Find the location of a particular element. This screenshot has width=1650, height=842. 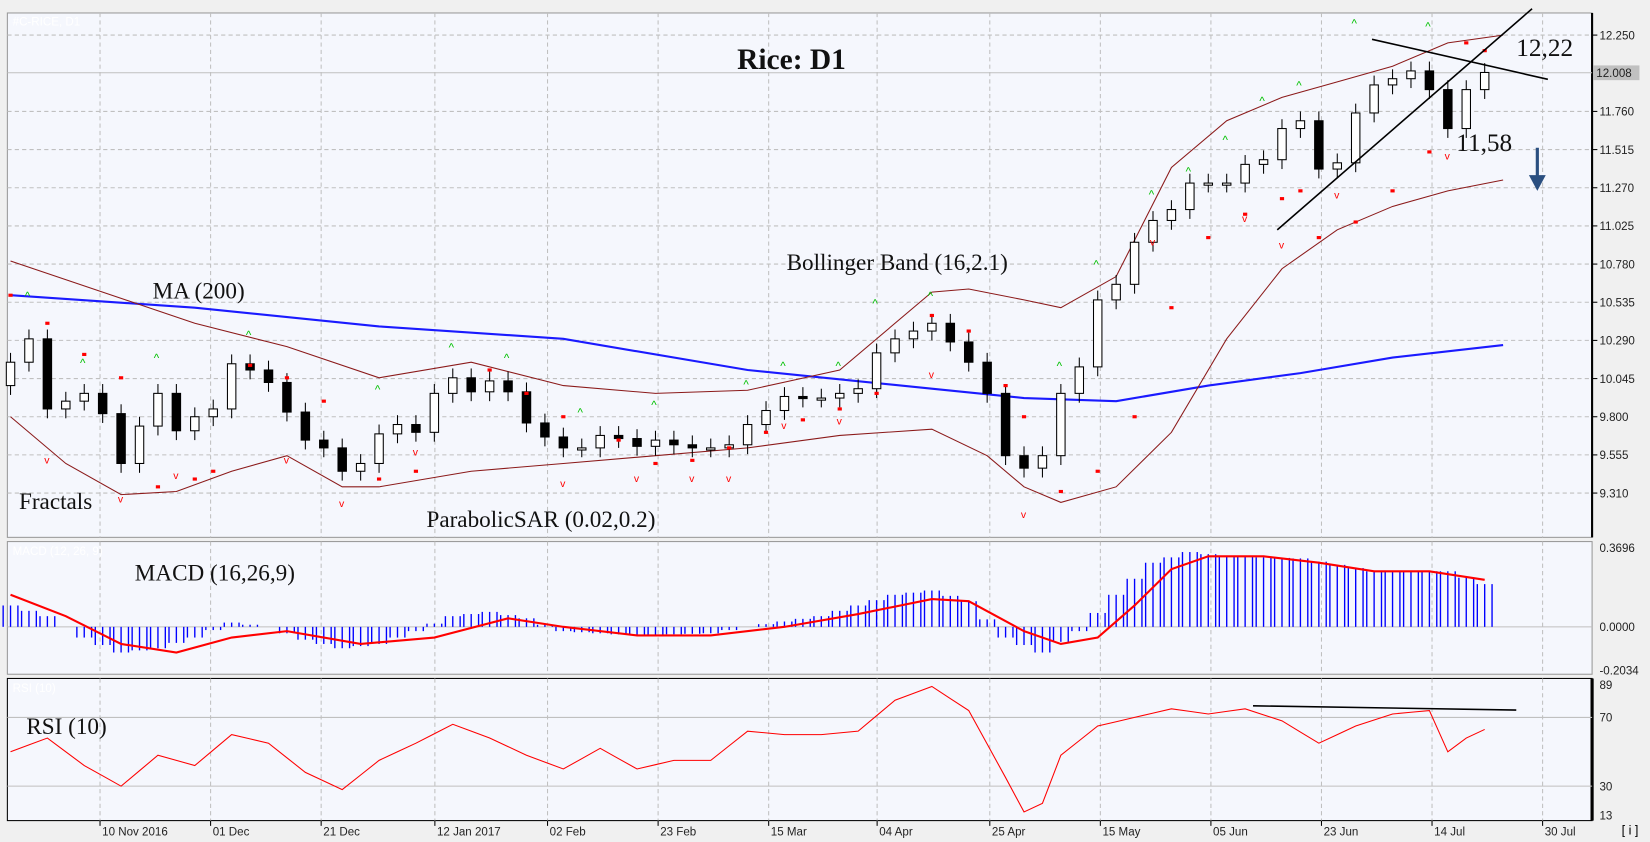

triangle-lower-line is located at coordinates (1404, 119).